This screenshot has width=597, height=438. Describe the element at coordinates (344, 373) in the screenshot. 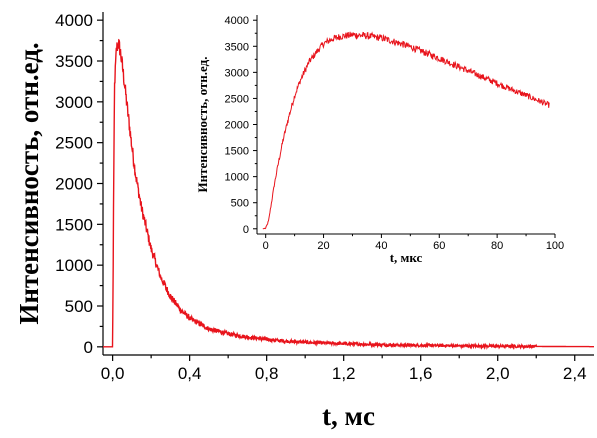

I see `x-tick-label: 1,2` at that location.